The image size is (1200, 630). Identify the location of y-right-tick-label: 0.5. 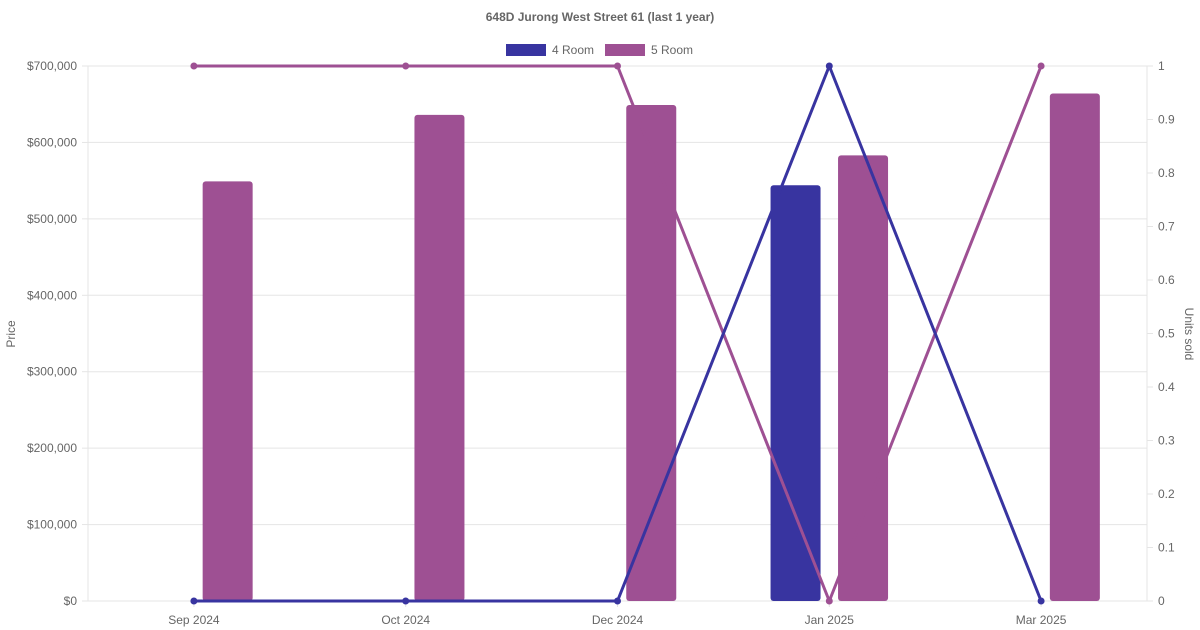
(1166, 334).